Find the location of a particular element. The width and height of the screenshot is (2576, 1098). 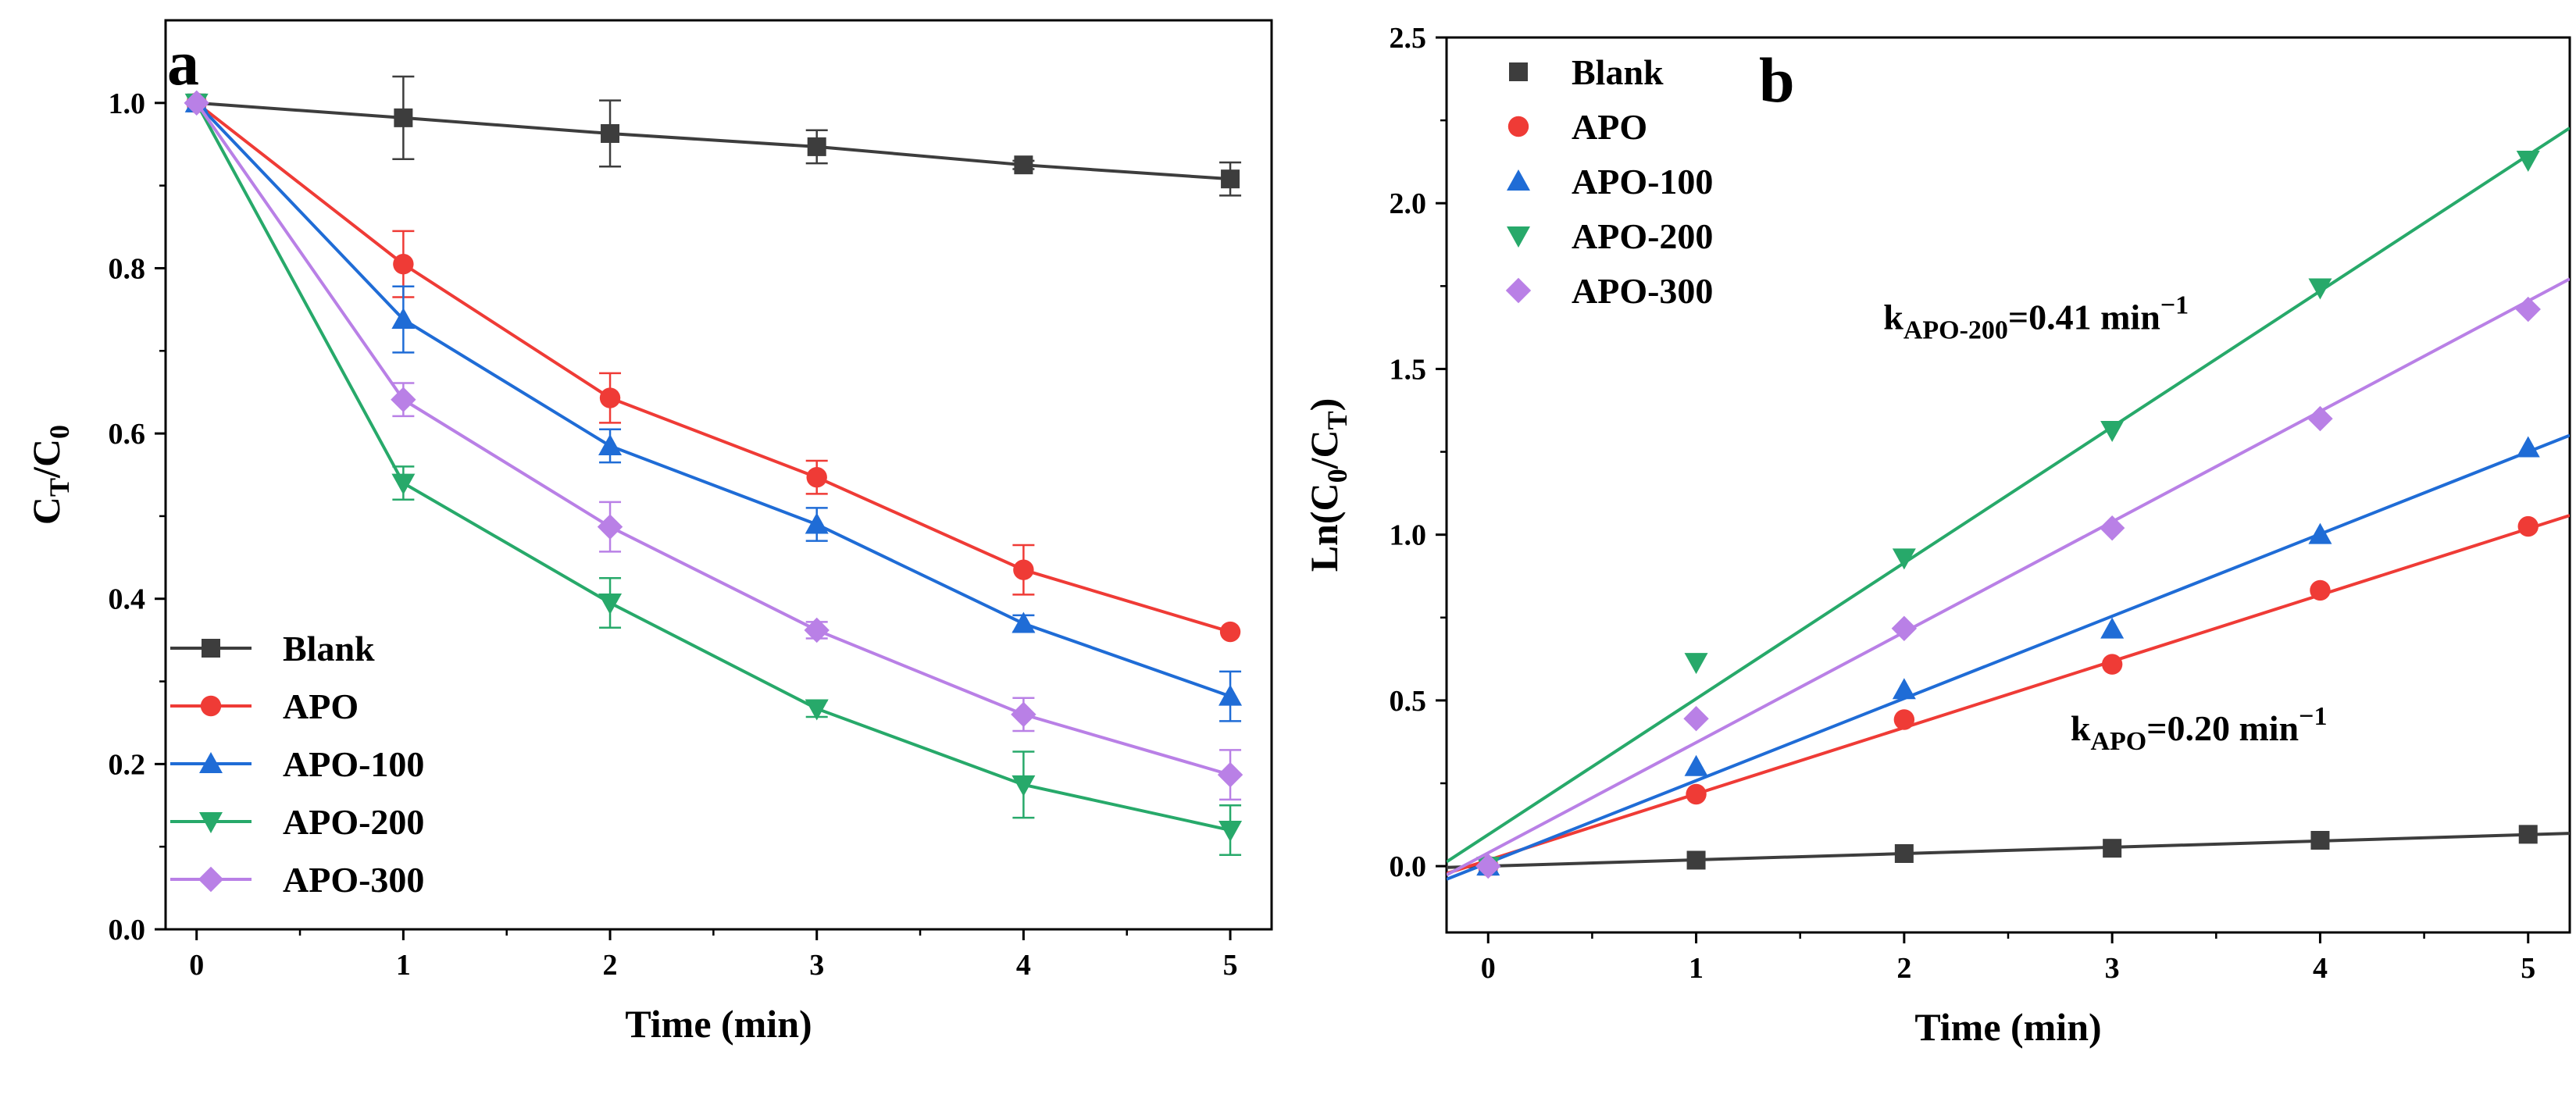

series-blank is located at coordinates (2008, 850).